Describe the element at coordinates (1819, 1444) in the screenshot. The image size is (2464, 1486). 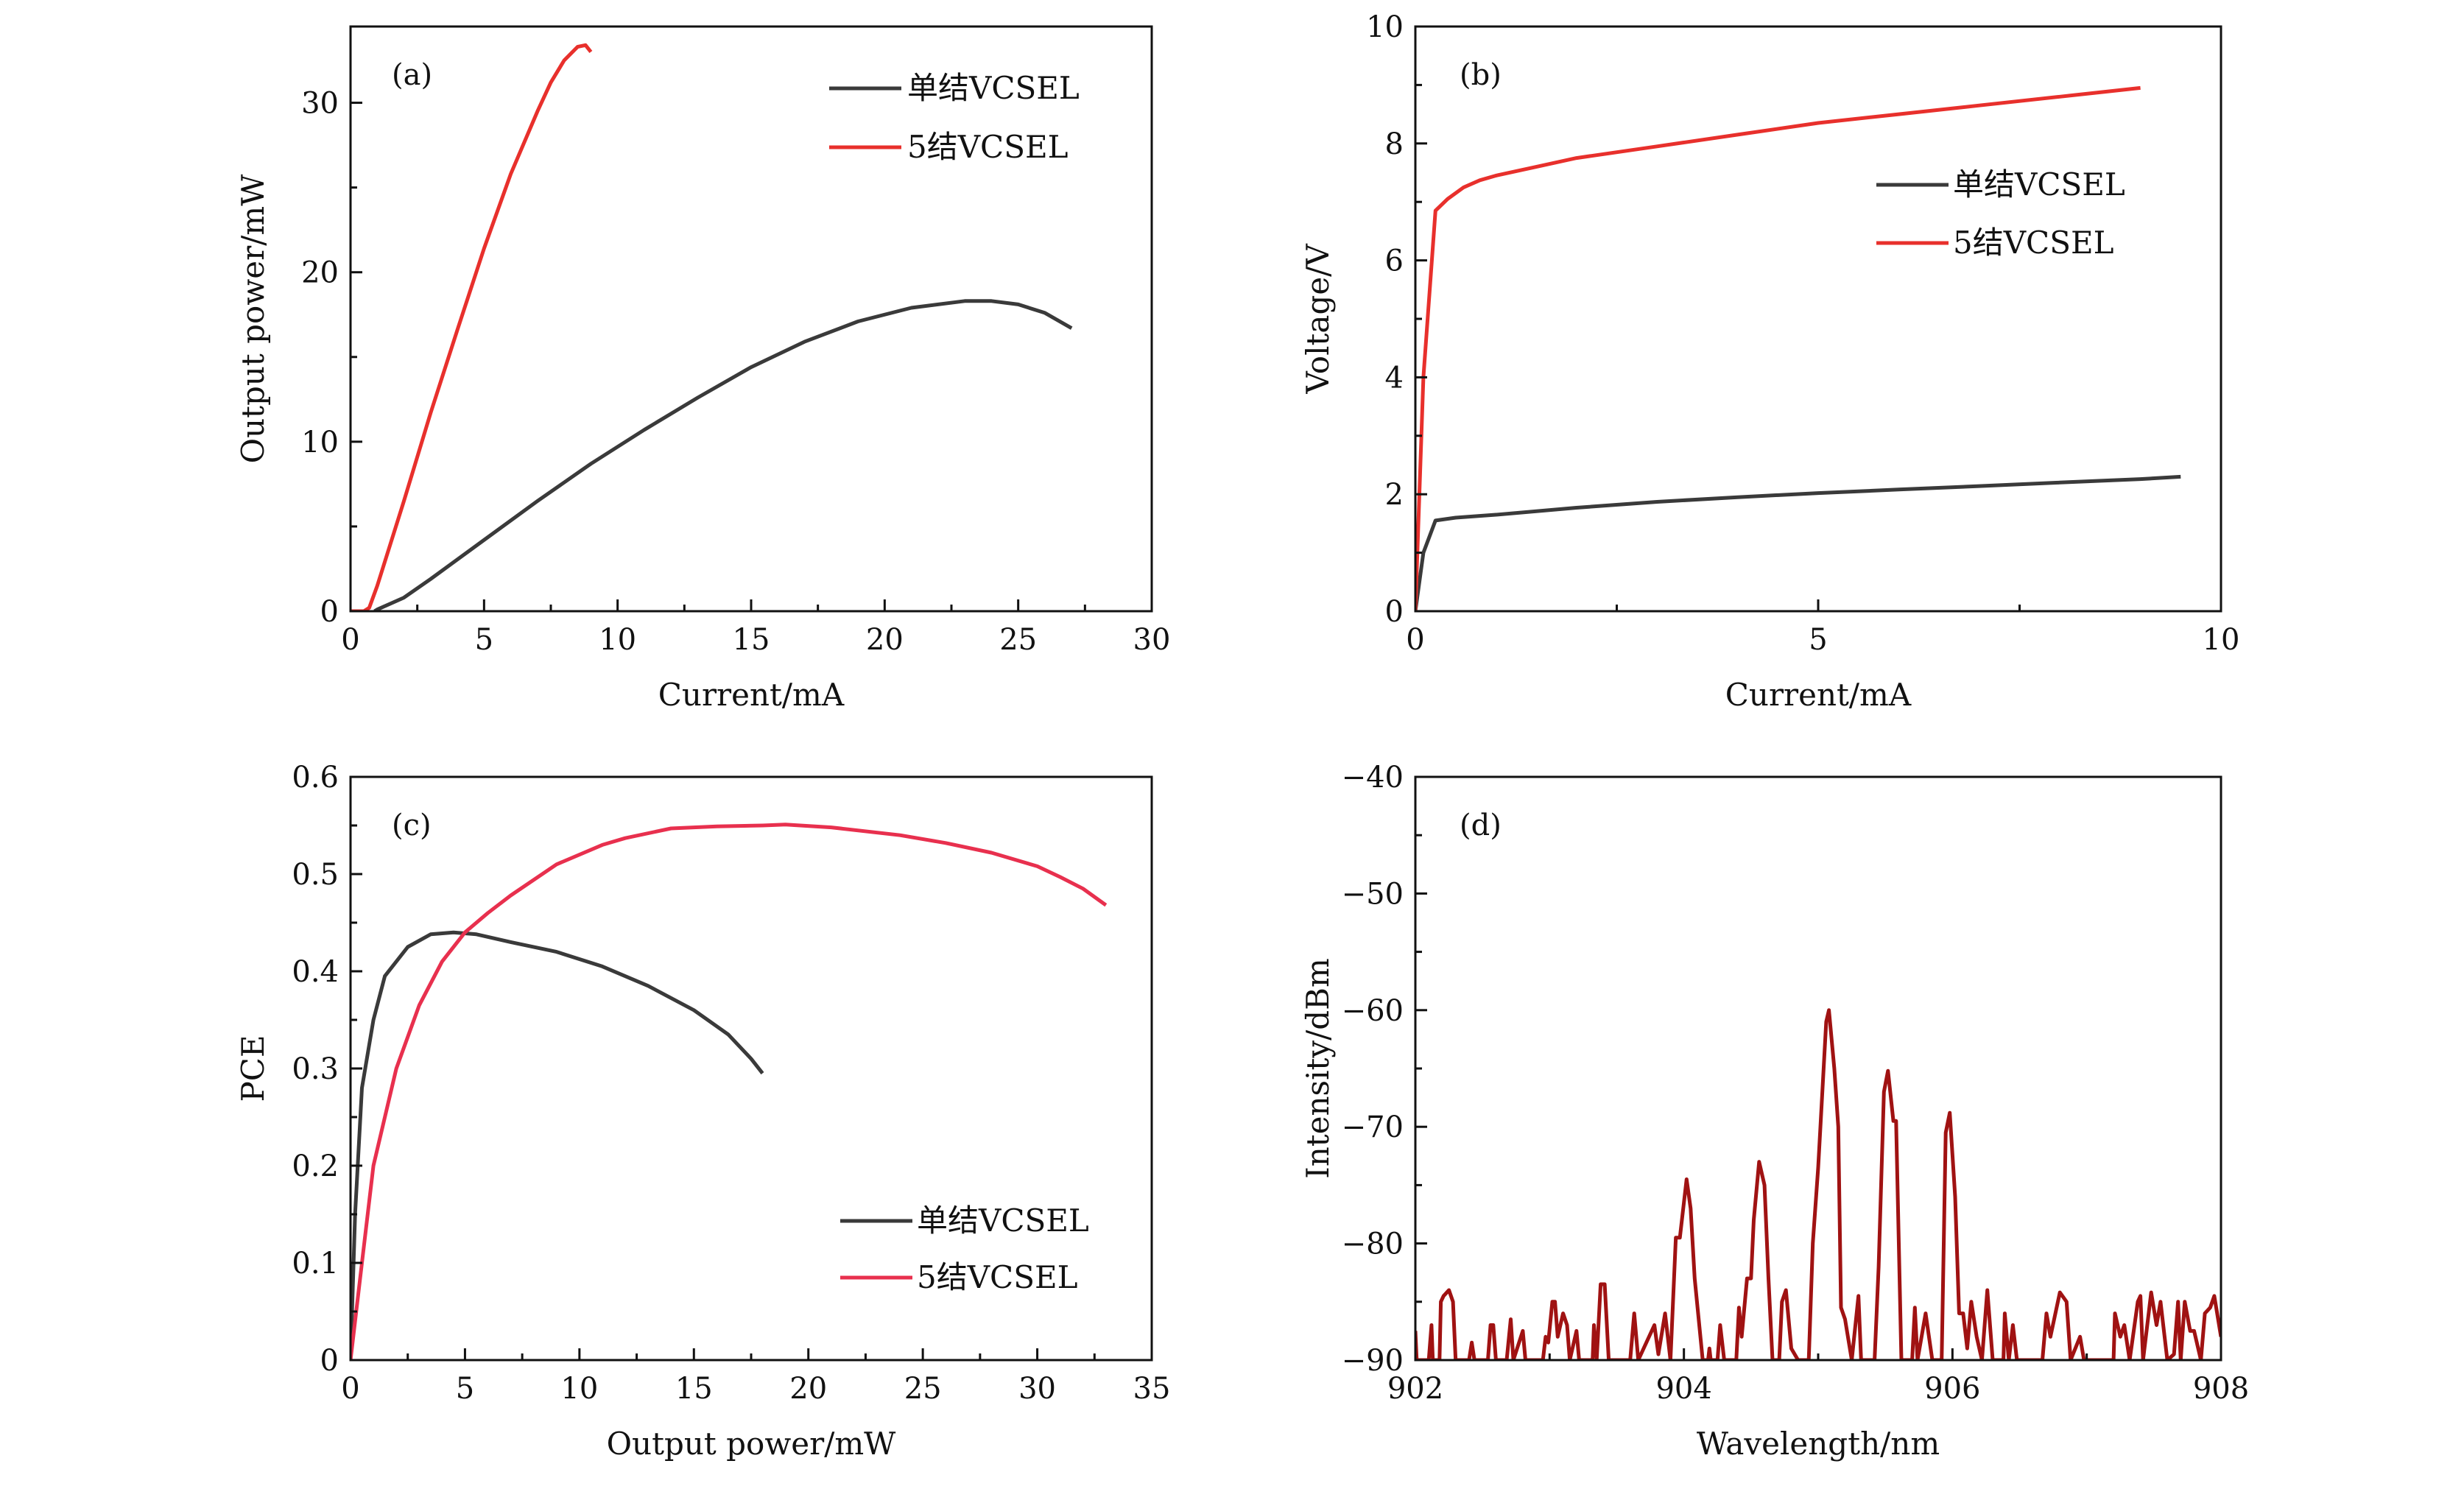
I see `x-axis-label: Wavelength/nm` at that location.